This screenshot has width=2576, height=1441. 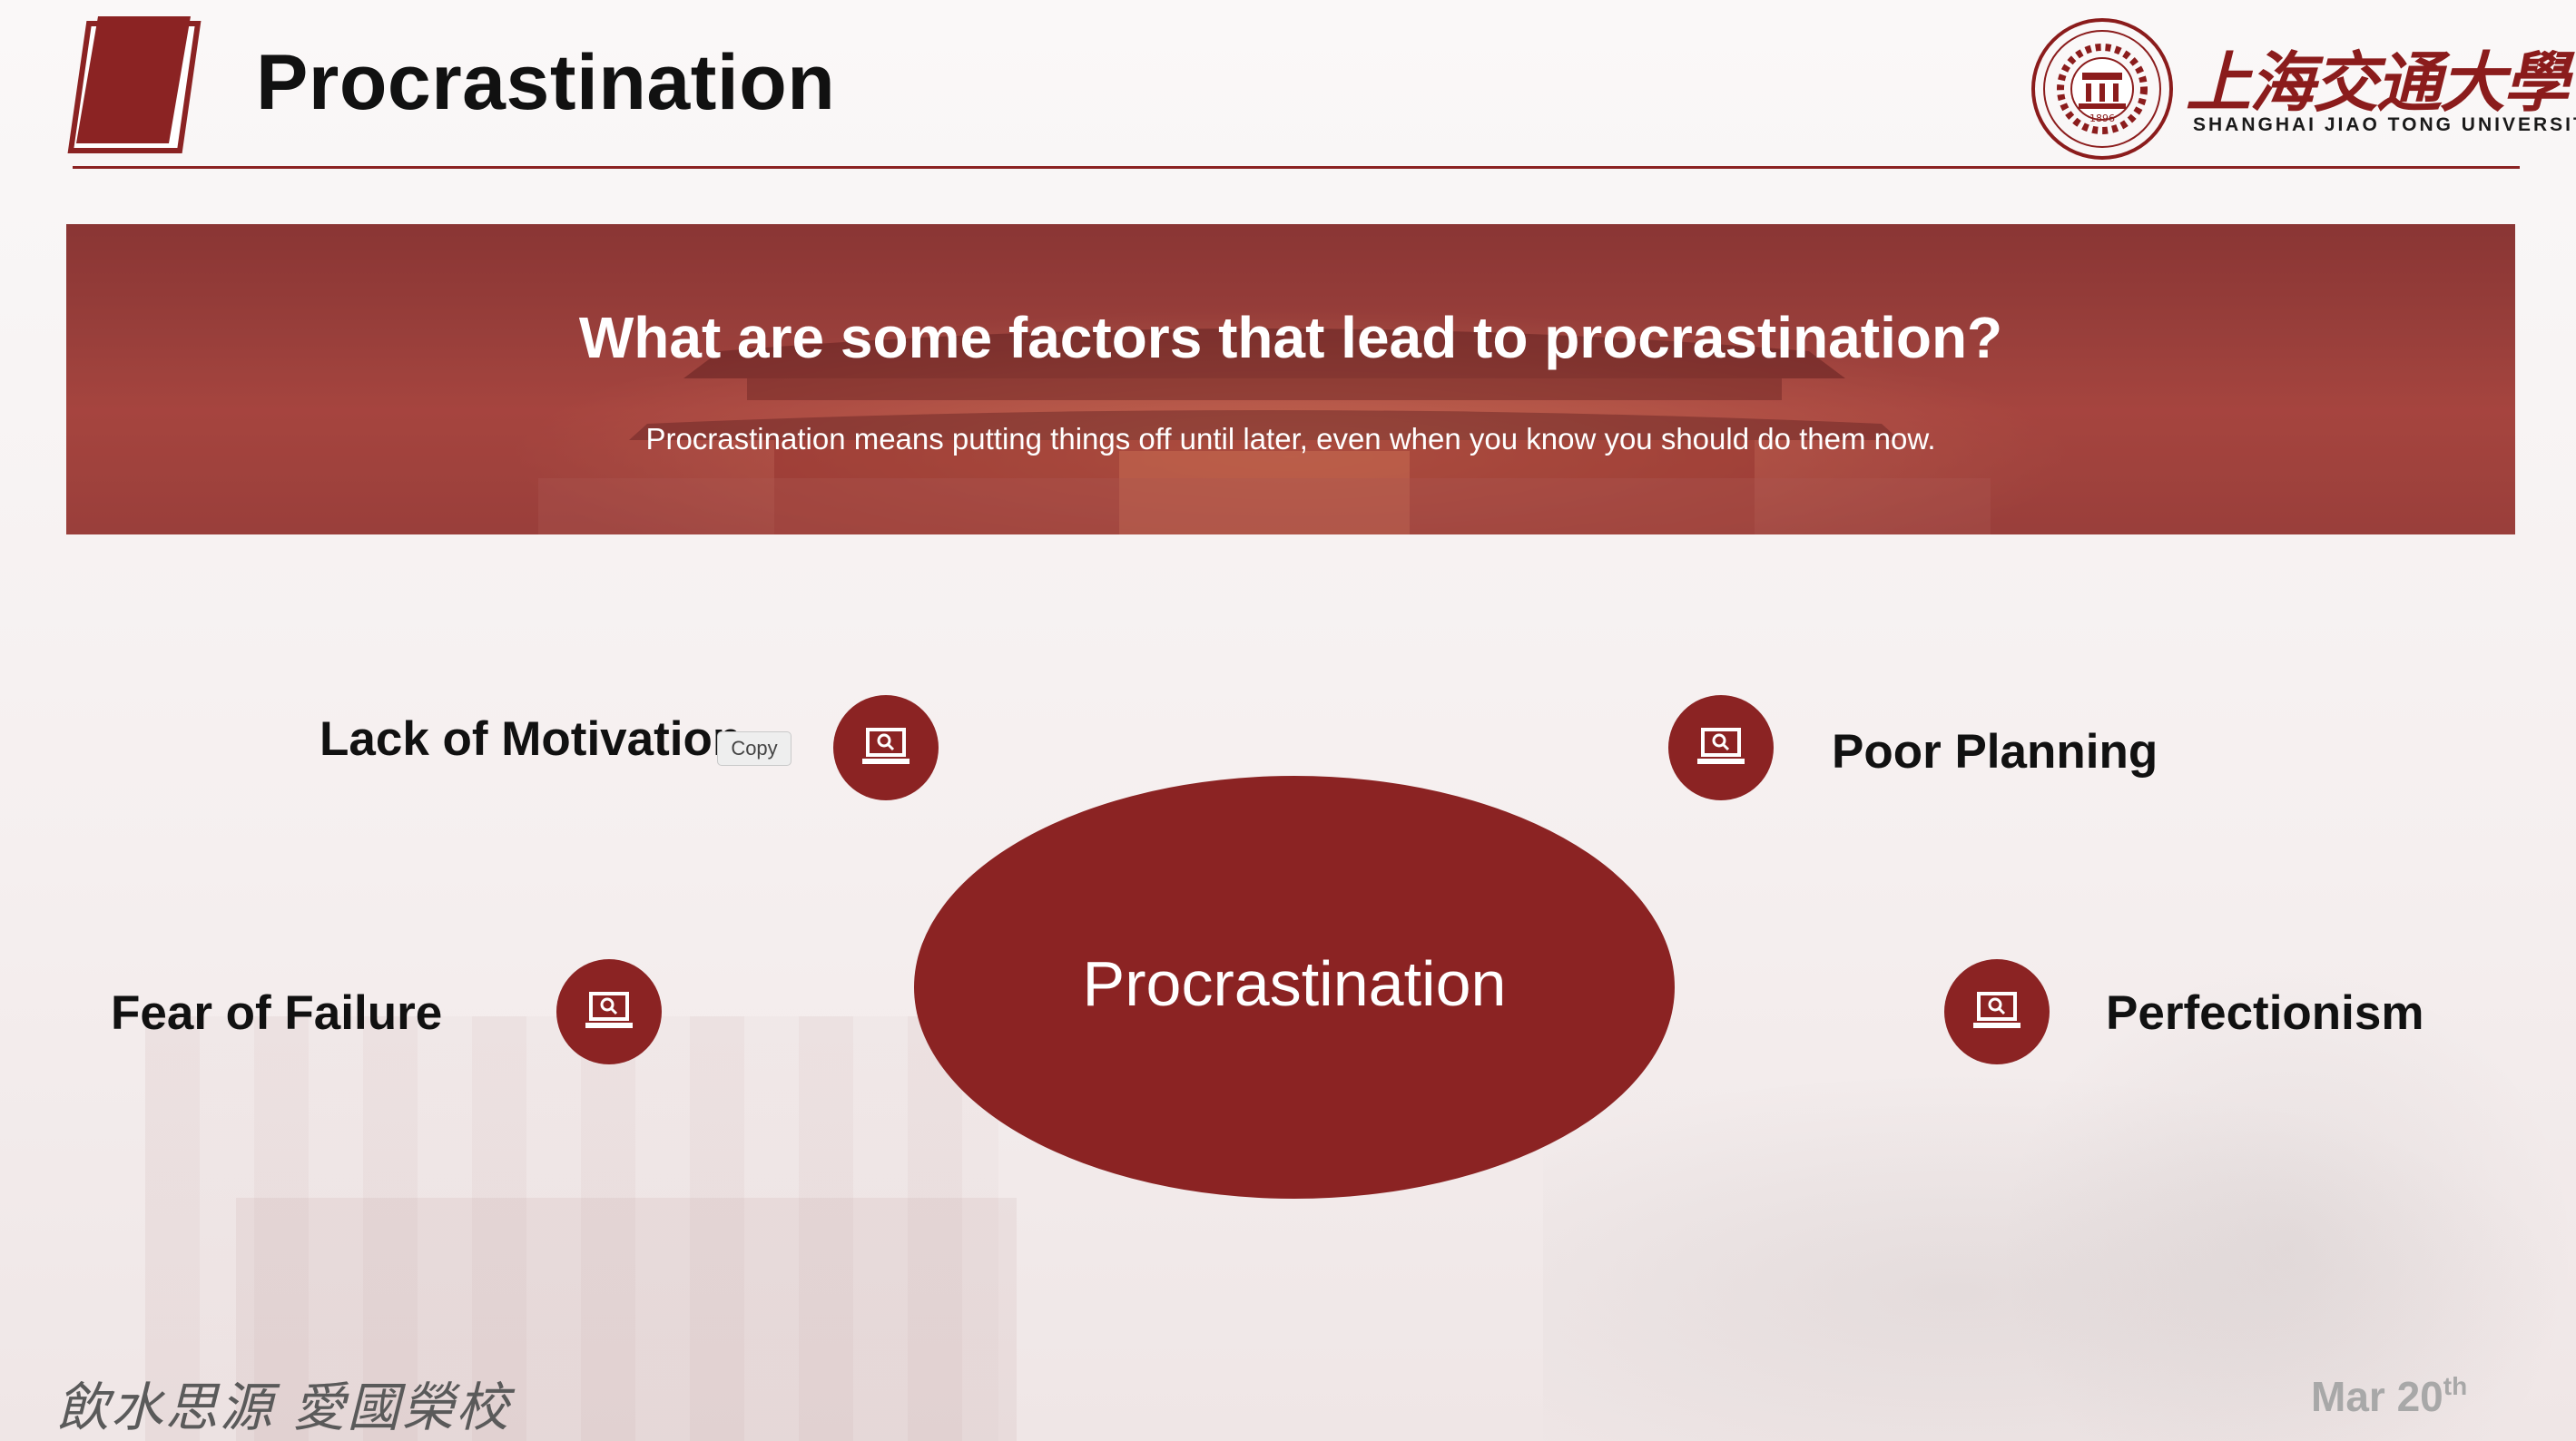 I want to click on university-motto: 飲水思源 愛國榮校, so click(x=283, y=1408).